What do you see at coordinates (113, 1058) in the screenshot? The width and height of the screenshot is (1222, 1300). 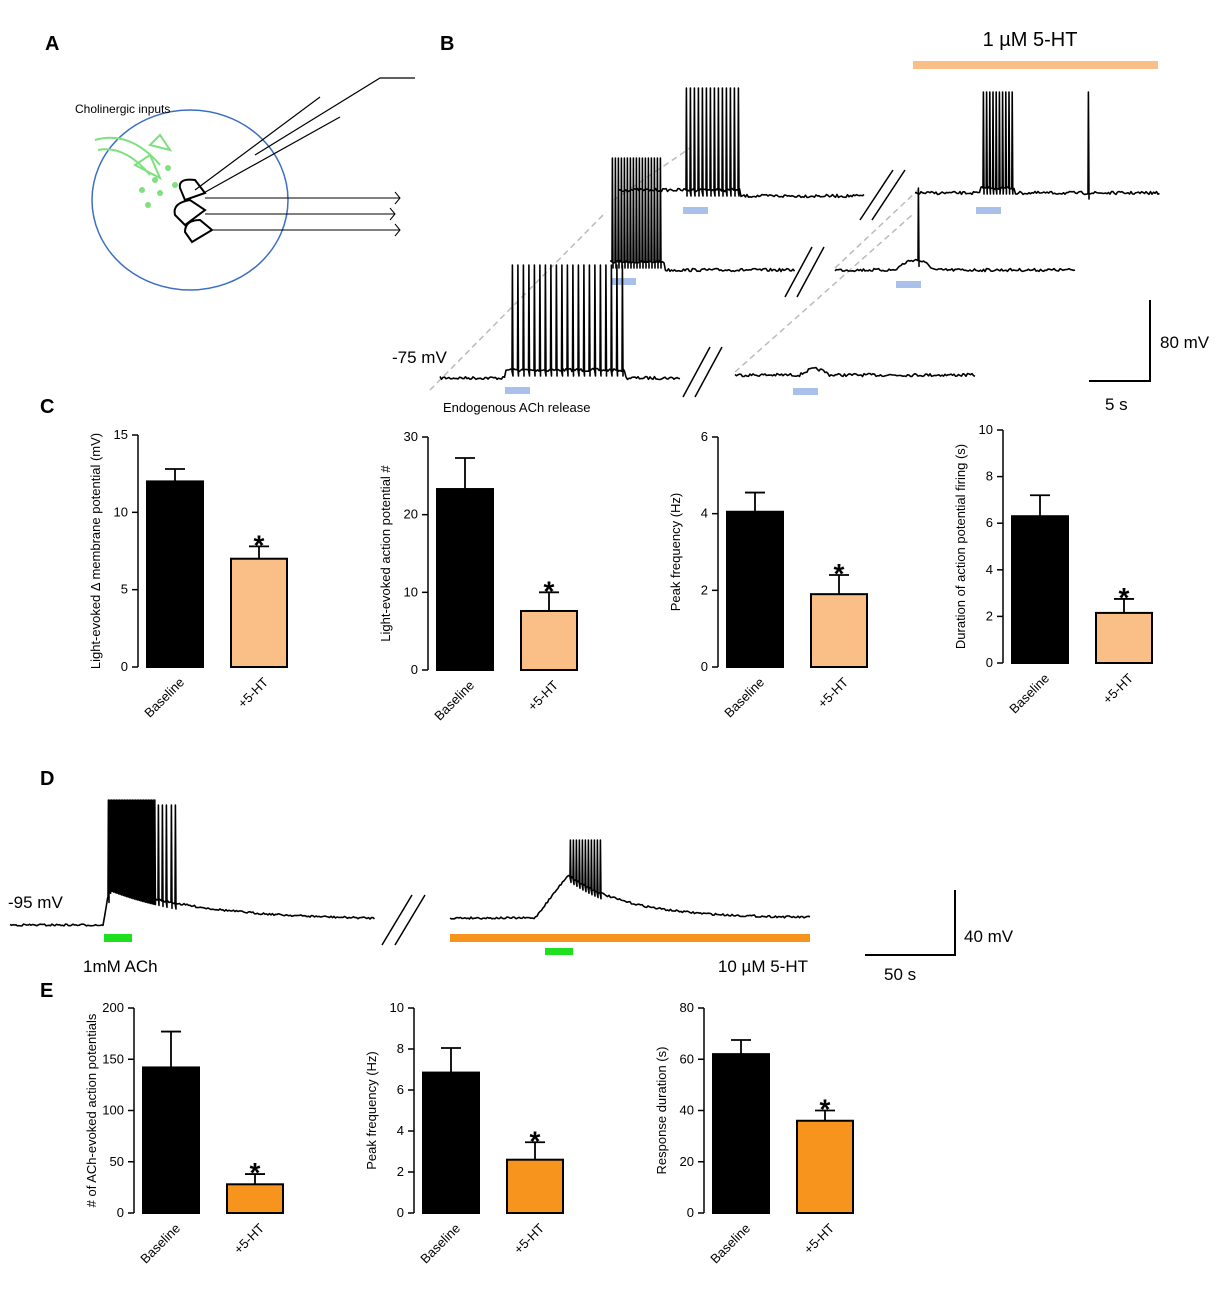 I see `y-tick-label: 150` at bounding box center [113, 1058].